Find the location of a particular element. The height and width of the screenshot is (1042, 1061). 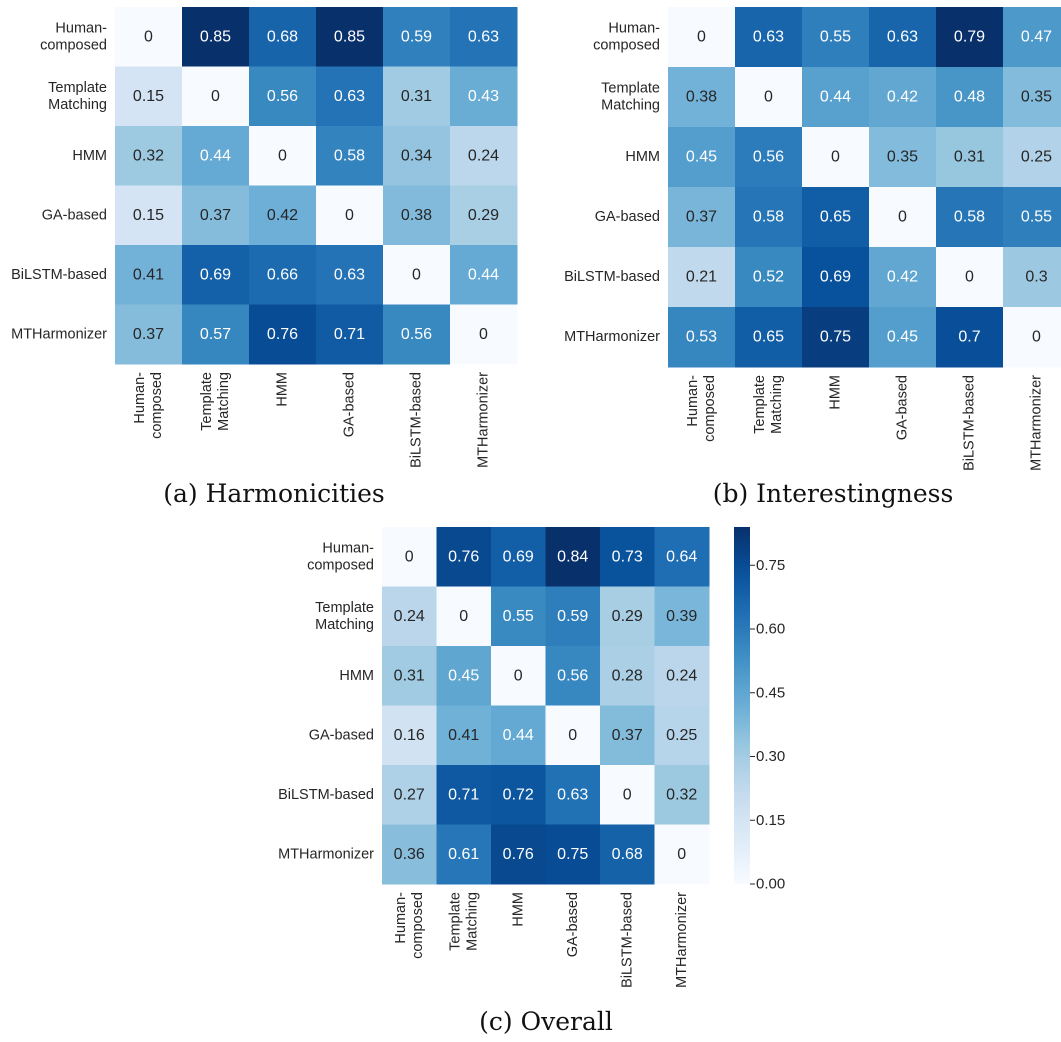

cell-value-label: 0.63 is located at coordinates (768, 37).